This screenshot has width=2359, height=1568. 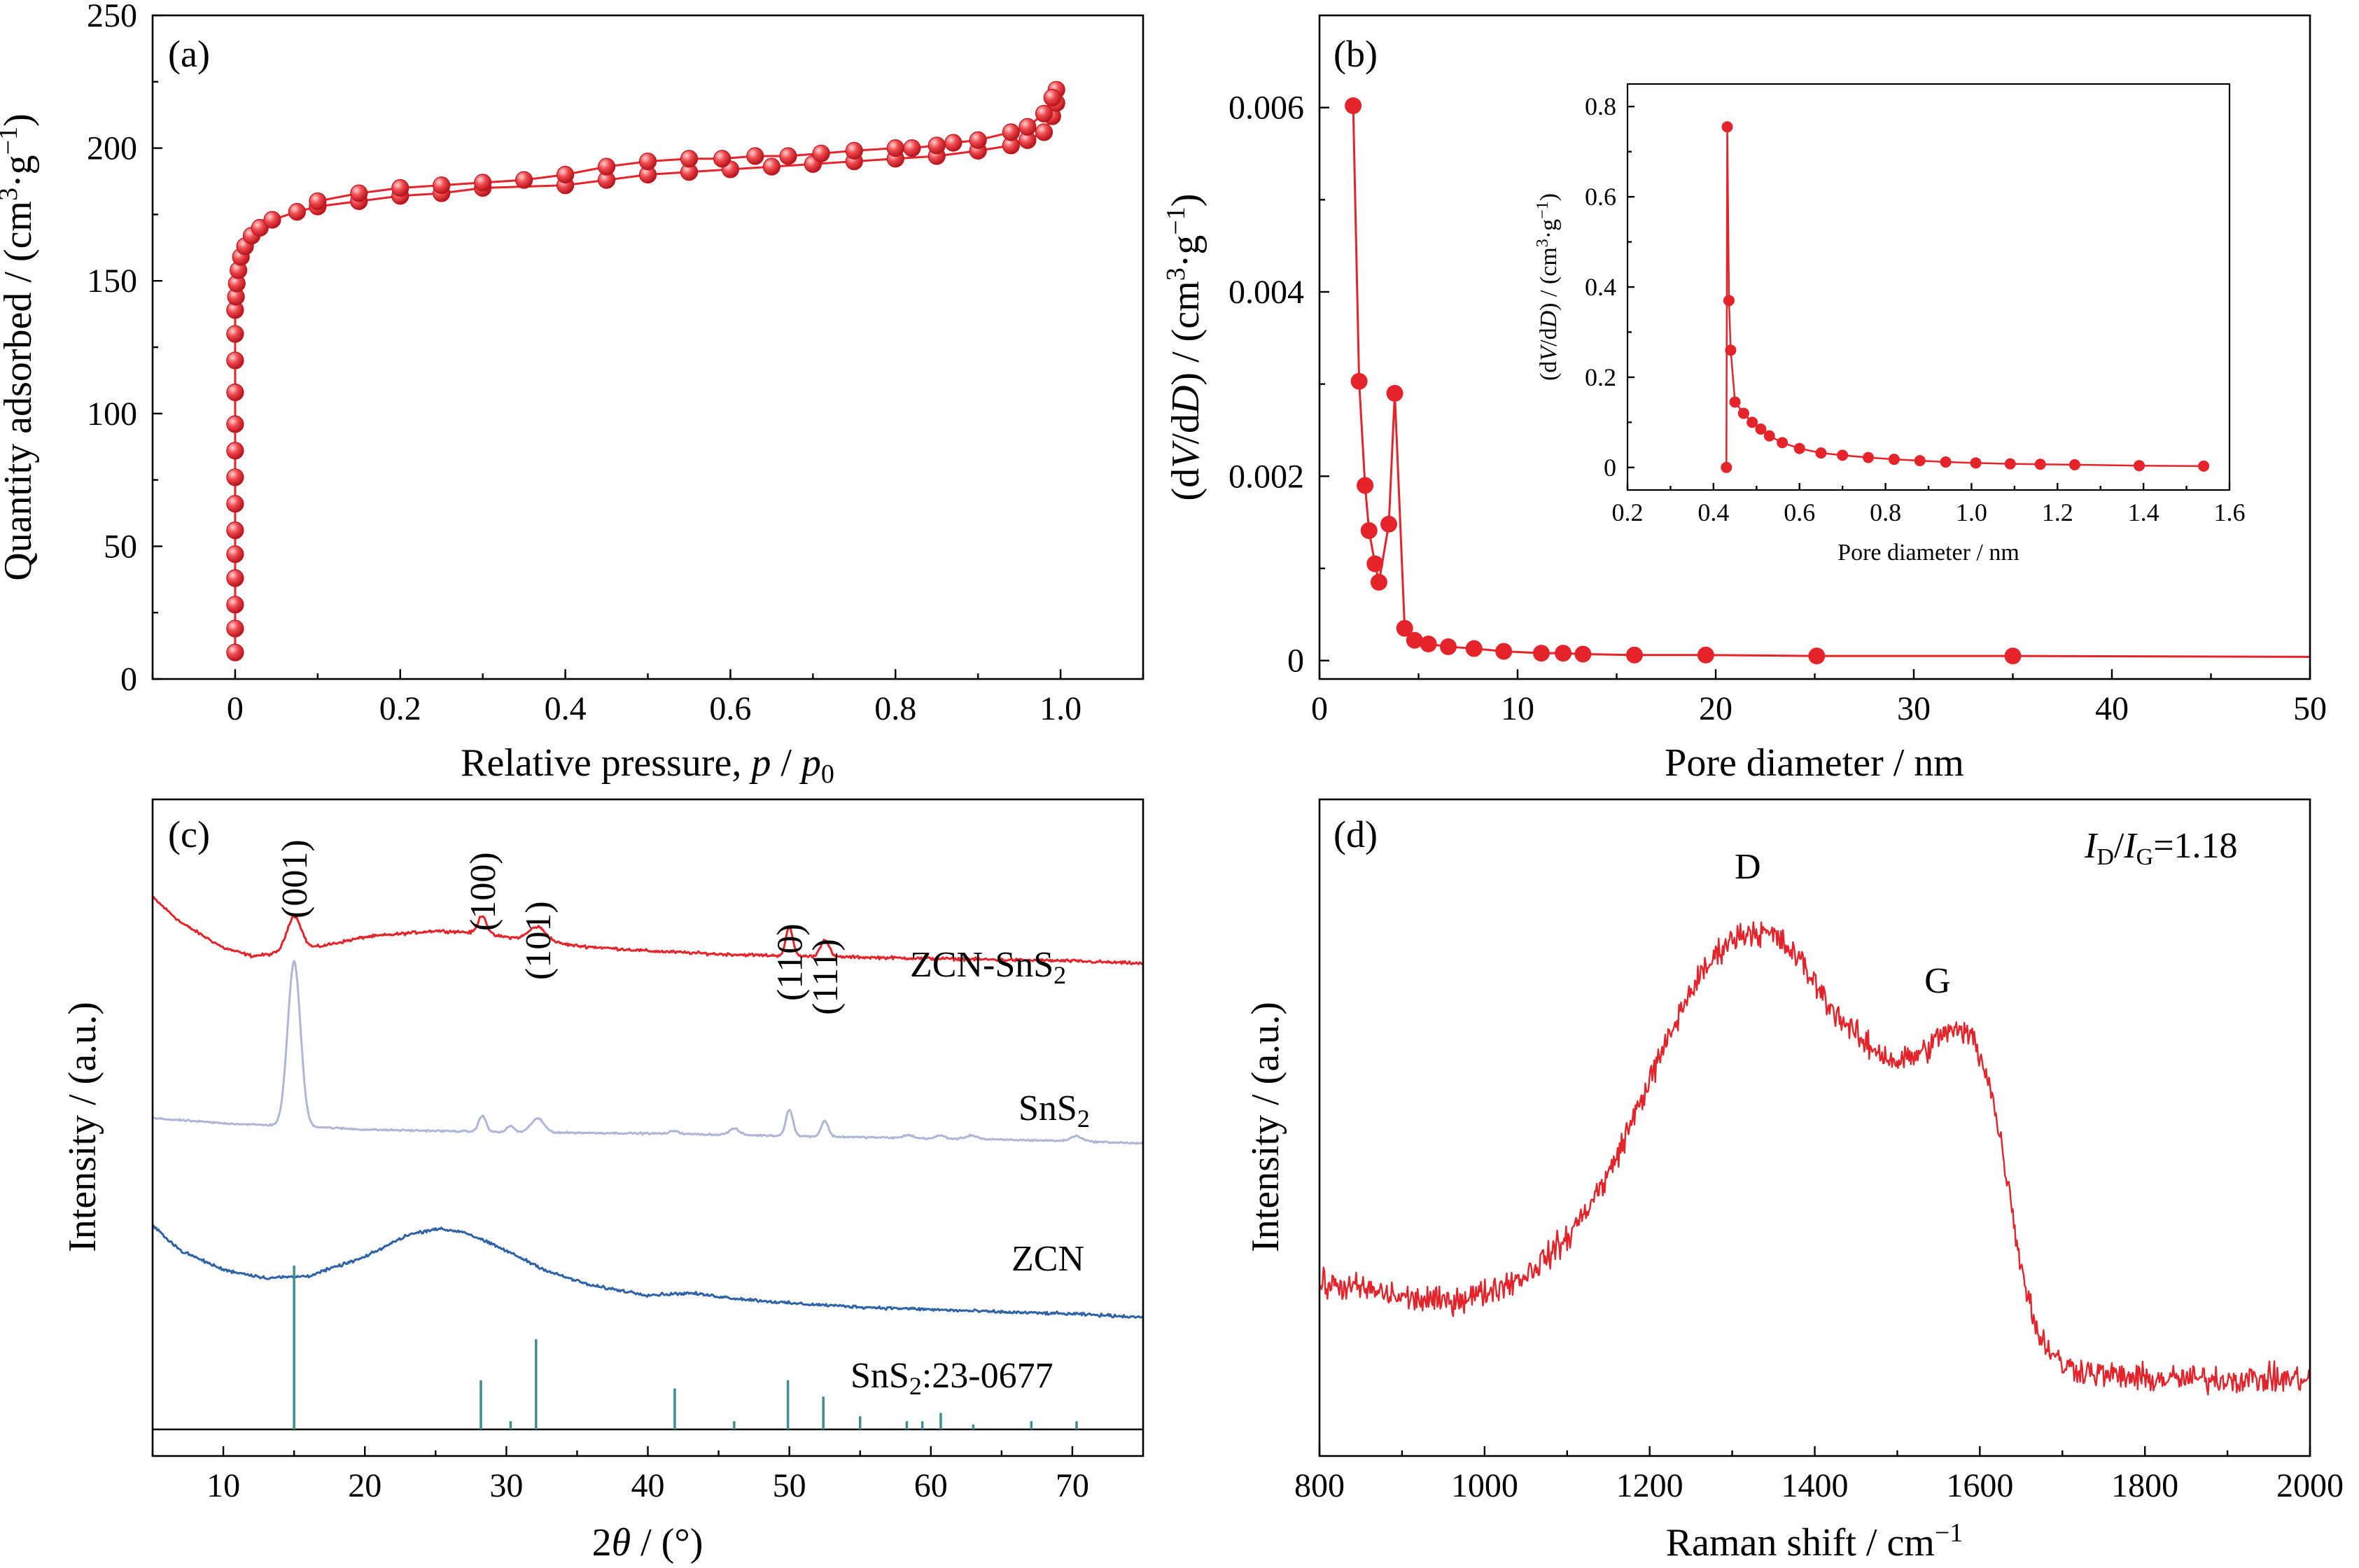 What do you see at coordinates (1295, 661) in the screenshot?
I see `panel-b-y-tick-label: 0` at bounding box center [1295, 661].